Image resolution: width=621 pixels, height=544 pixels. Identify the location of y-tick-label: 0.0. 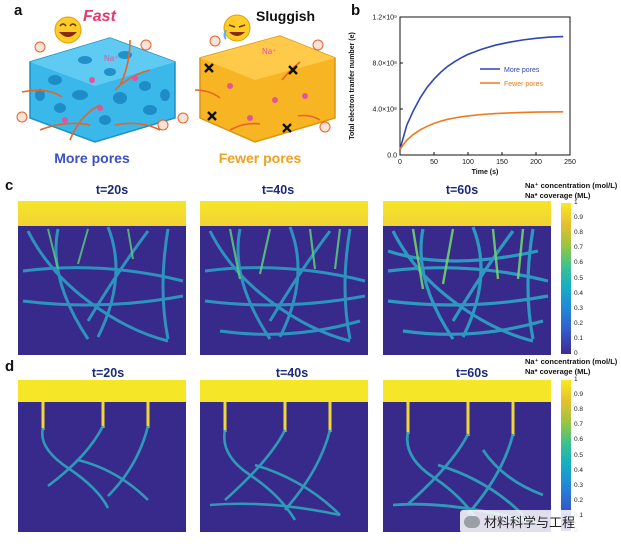
(392, 156).